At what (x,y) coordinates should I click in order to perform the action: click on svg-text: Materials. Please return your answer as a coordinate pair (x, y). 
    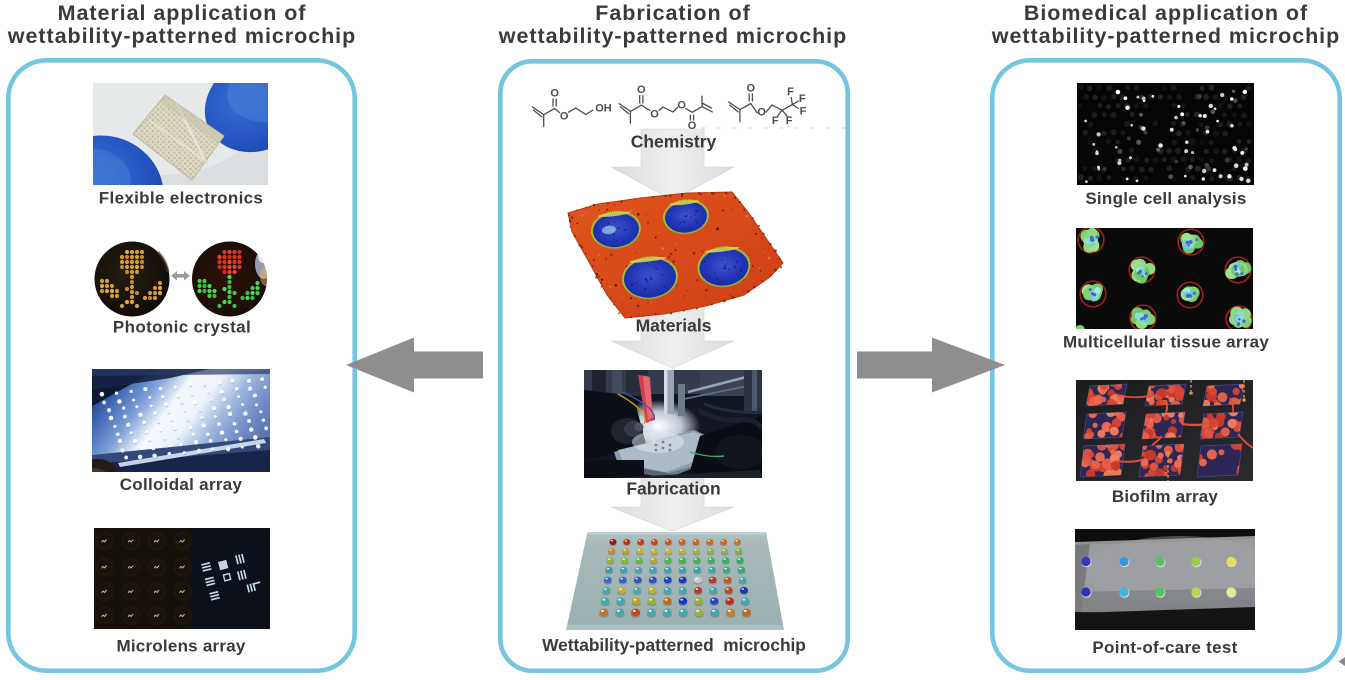
    Looking at the image, I should click on (674, 326).